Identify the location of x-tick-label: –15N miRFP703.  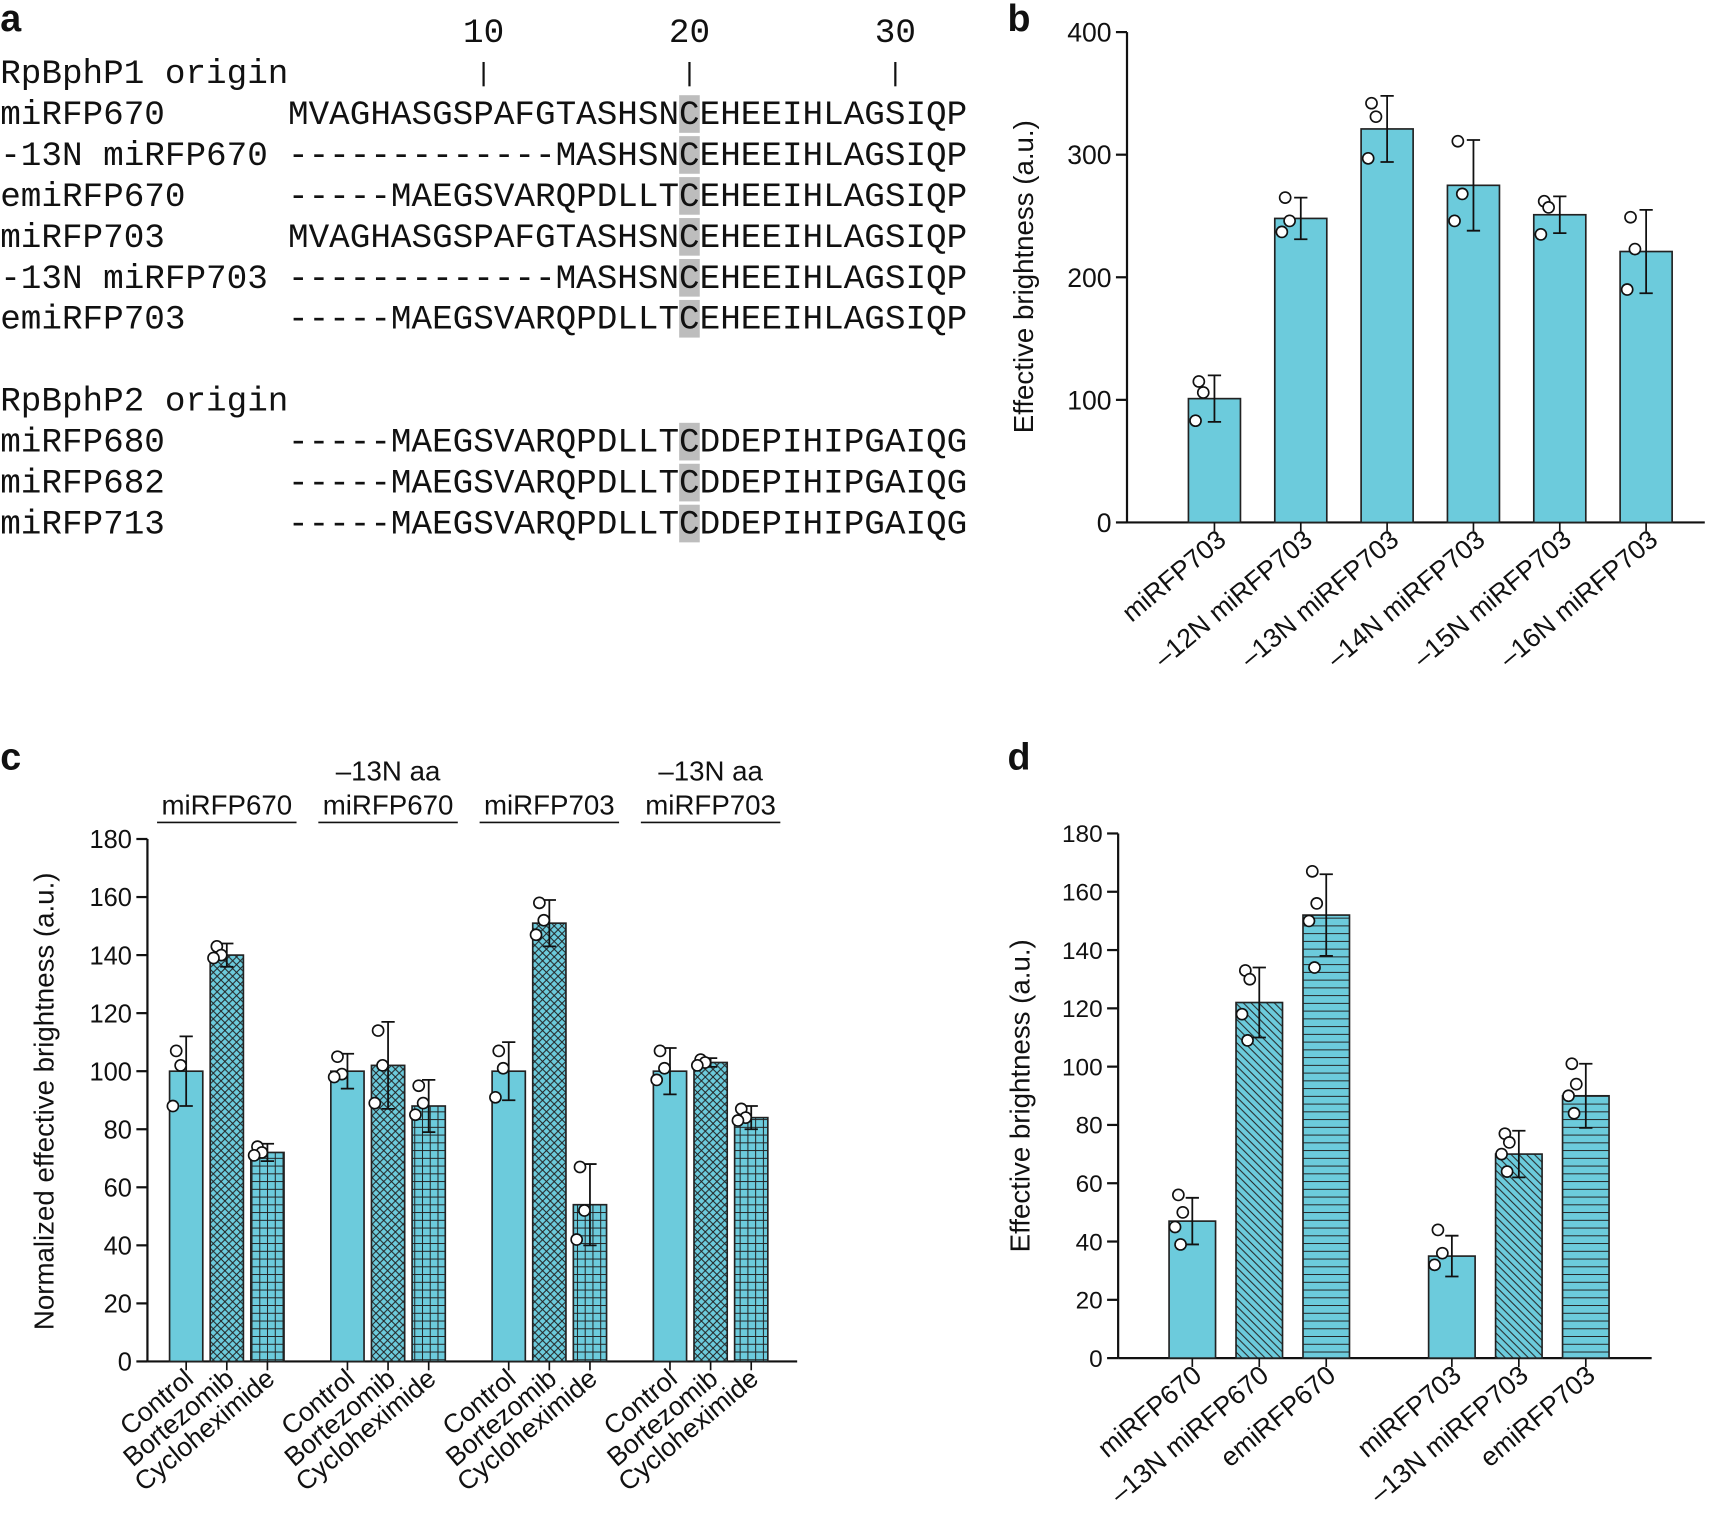
(1492, 598).